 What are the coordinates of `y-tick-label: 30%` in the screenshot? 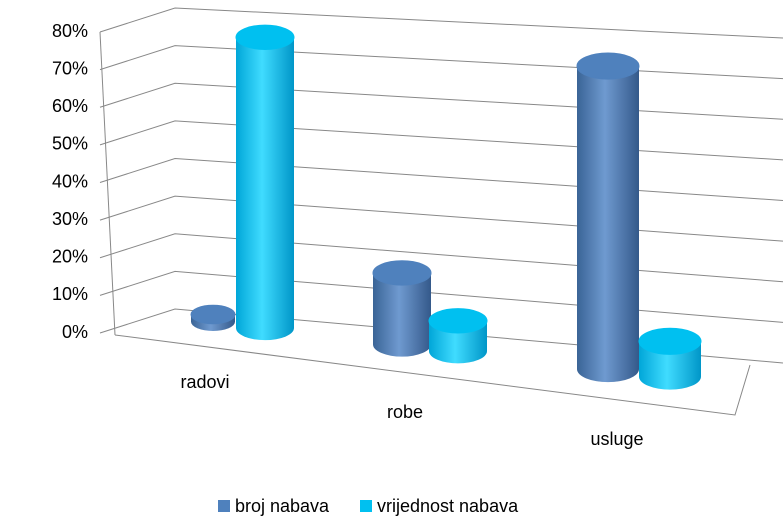 It's located at (70, 219).